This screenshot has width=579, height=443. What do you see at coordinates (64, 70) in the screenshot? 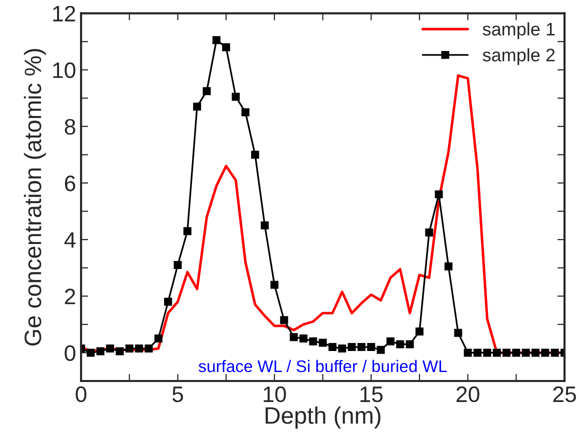
I see `y-tick-label: 10` at bounding box center [64, 70].